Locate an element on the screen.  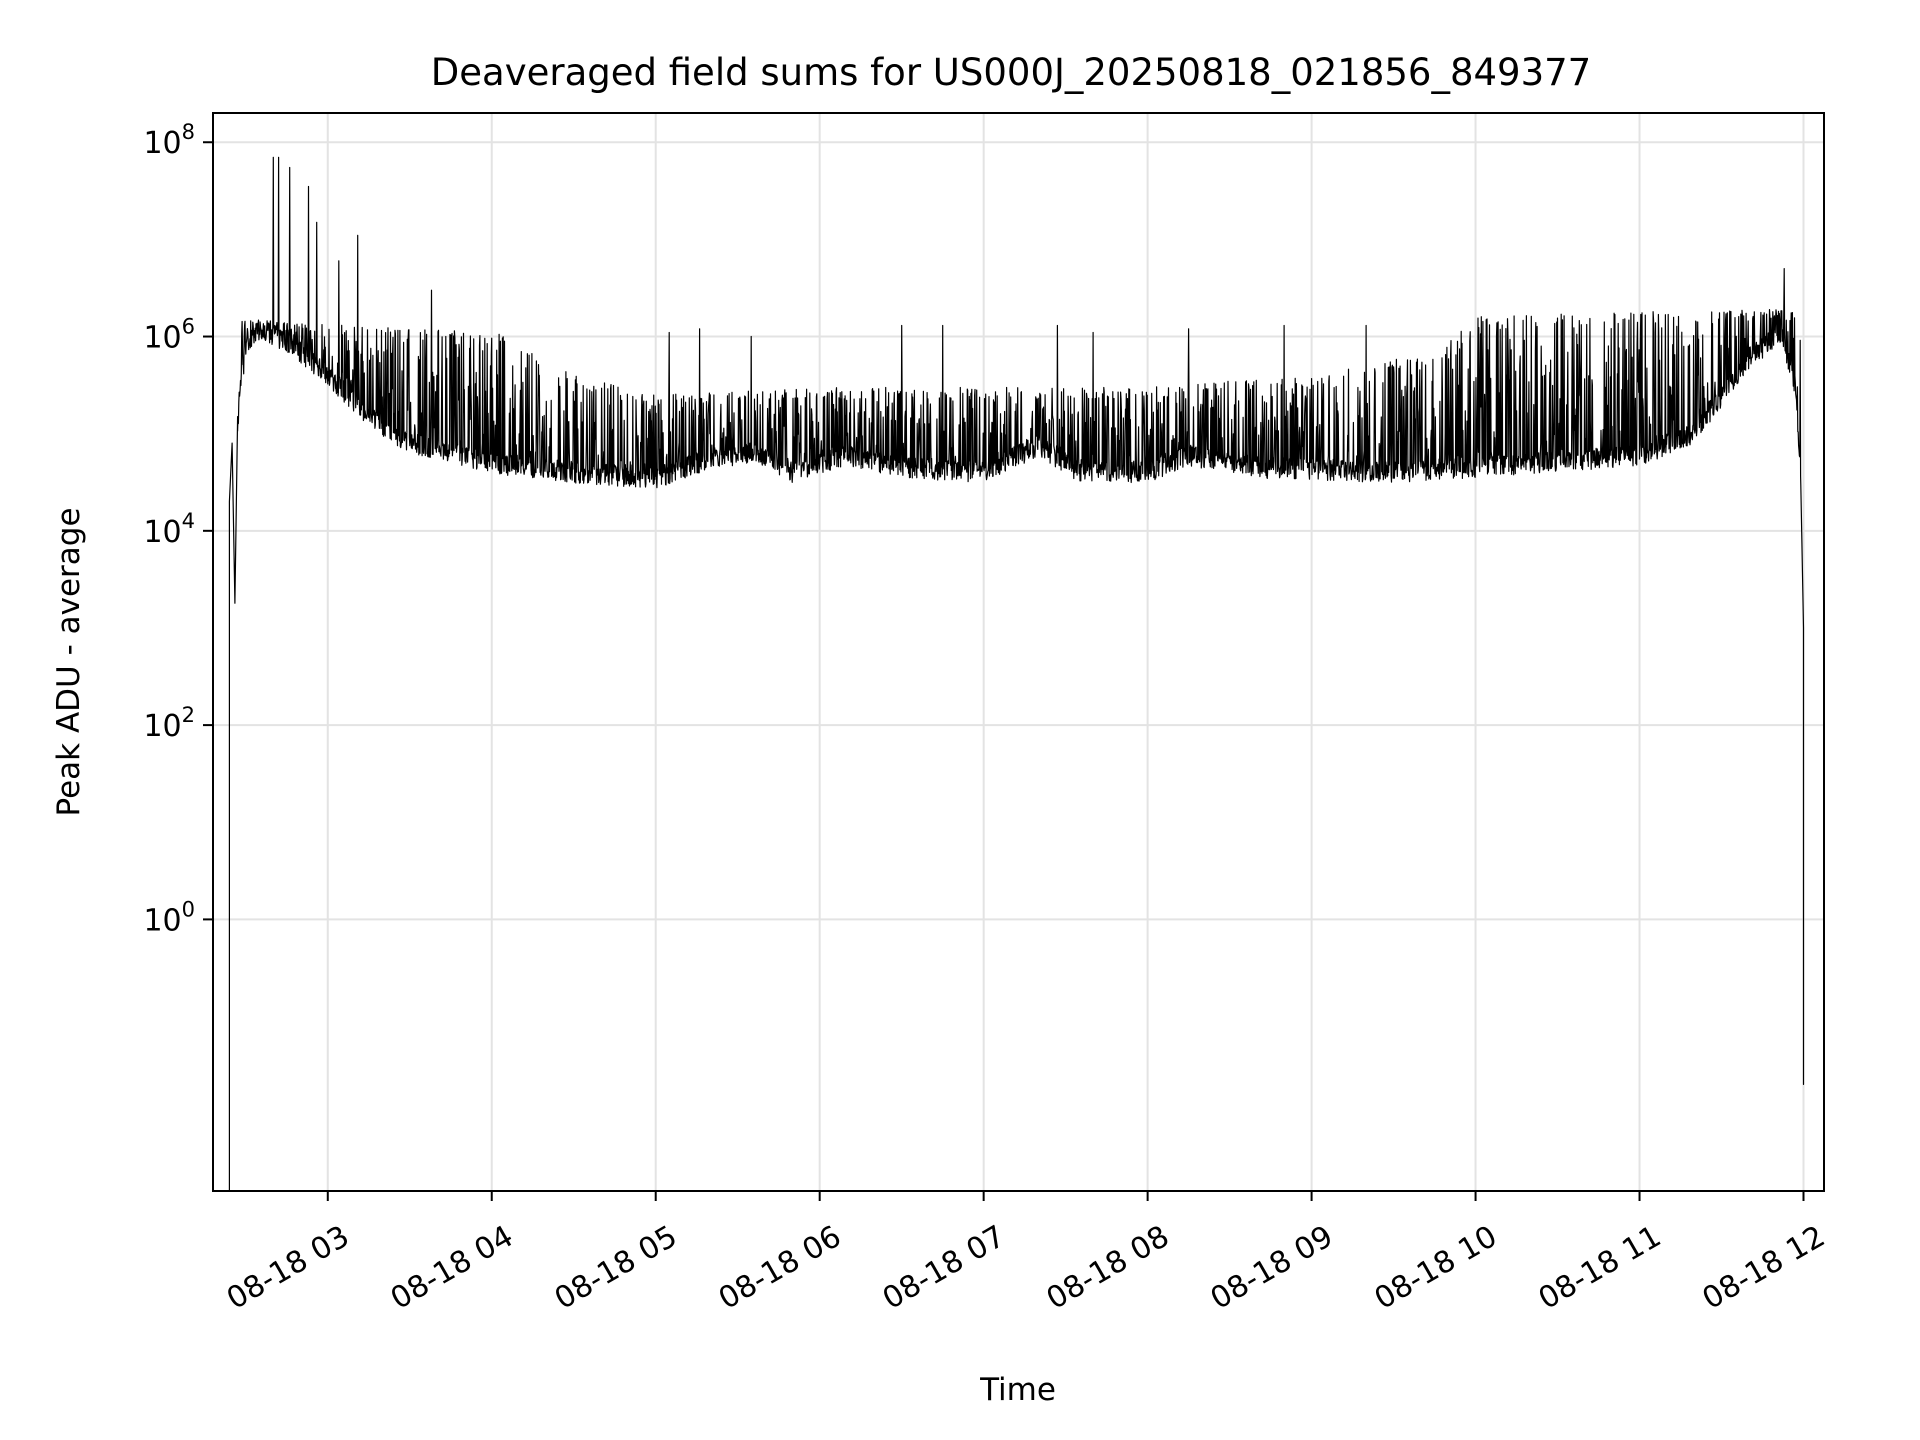
y-tick-label: 10⁴ is located at coordinates (169, 529).